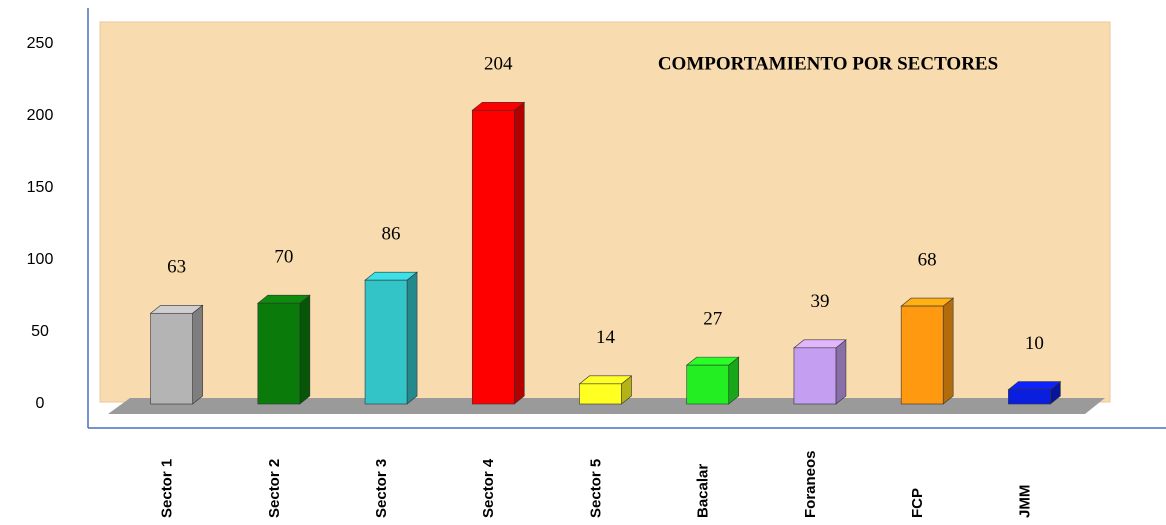 The image size is (1166, 525). What do you see at coordinates (712, 318) in the screenshot?
I see `value-label: 27` at bounding box center [712, 318].